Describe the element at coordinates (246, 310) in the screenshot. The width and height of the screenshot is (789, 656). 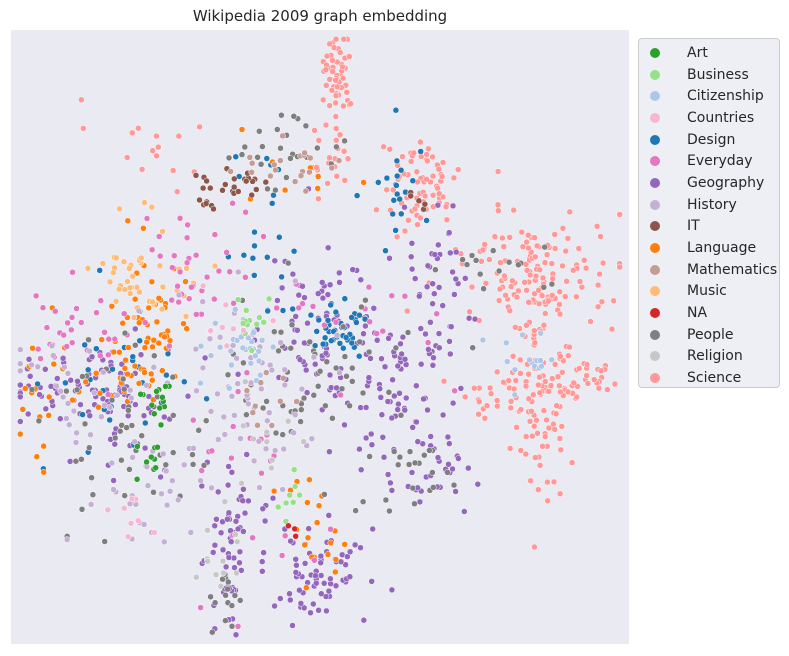
I see `point-business` at that location.